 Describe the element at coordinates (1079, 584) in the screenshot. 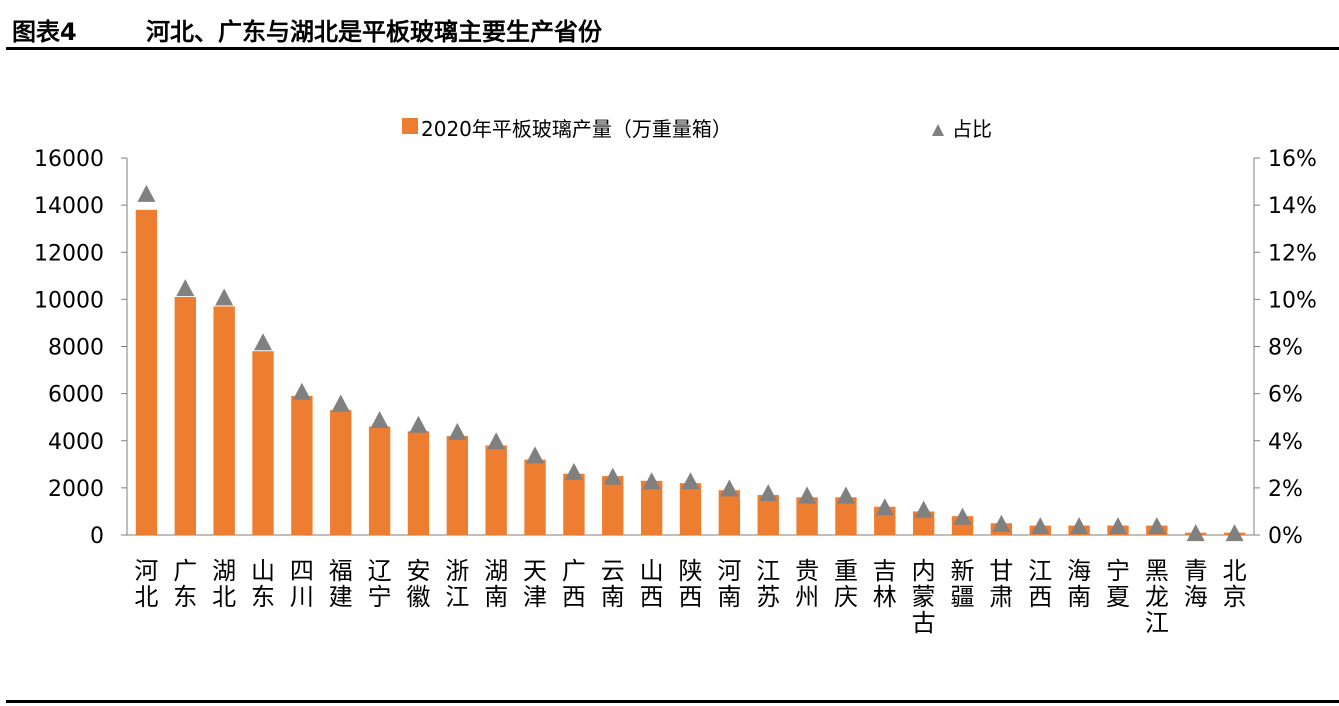

I see `x-tick-label: 海南` at that location.